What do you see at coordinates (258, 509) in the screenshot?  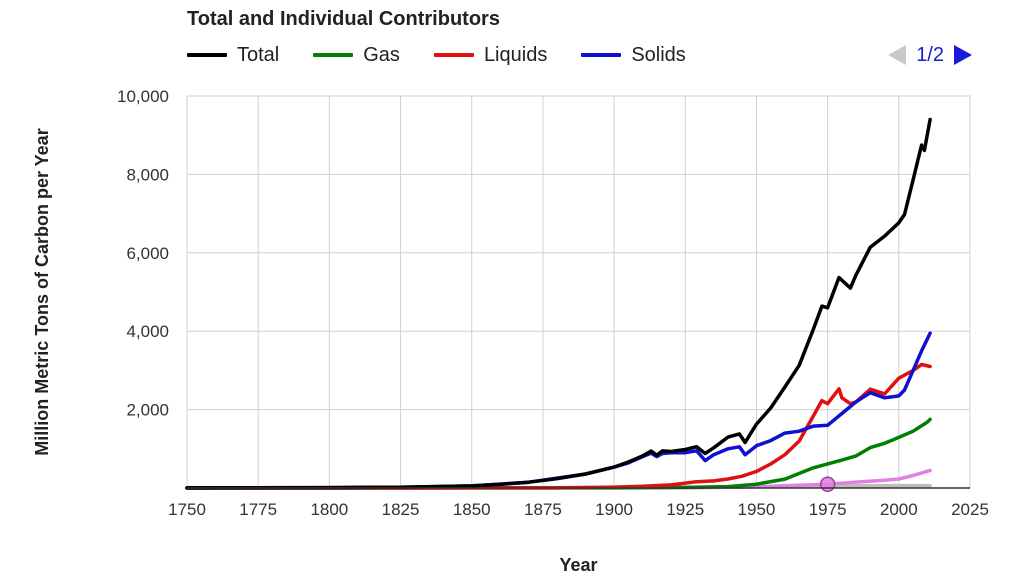 I see `x-tick-label: 1775` at bounding box center [258, 509].